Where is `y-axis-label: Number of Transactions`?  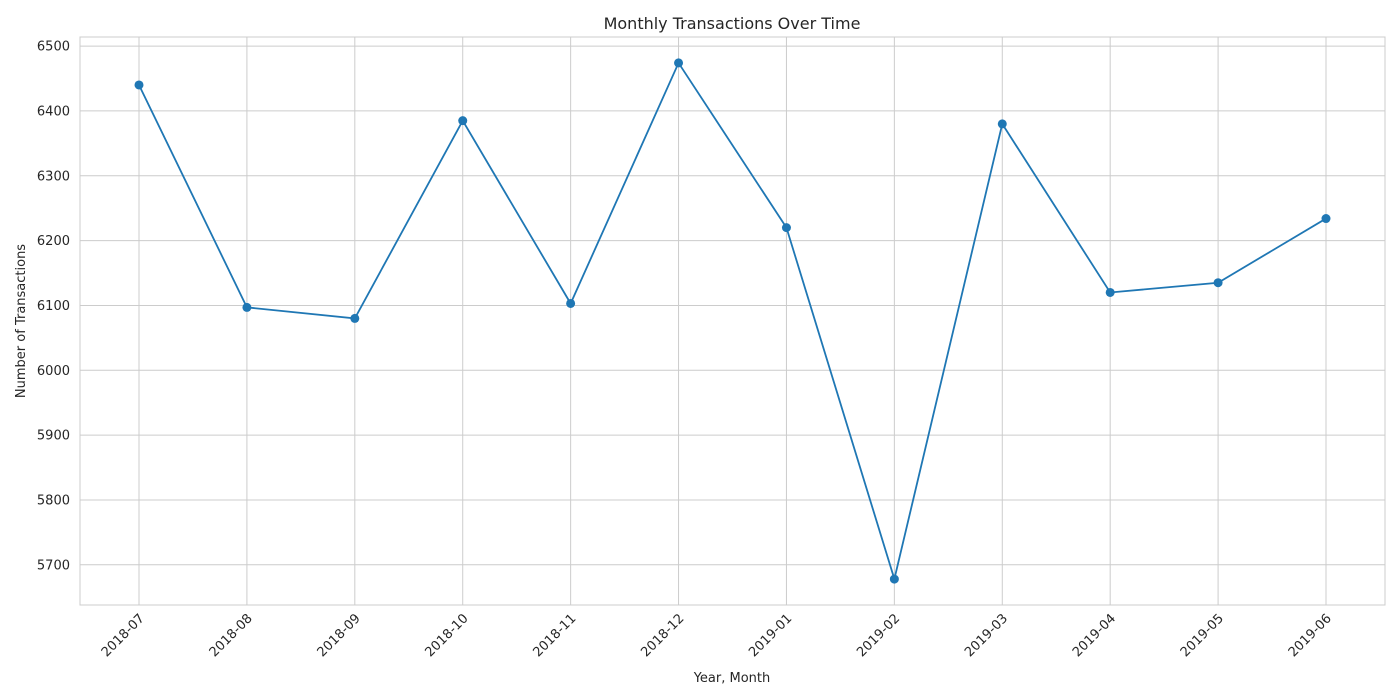 y-axis-label: Number of Transactions is located at coordinates (21, 321).